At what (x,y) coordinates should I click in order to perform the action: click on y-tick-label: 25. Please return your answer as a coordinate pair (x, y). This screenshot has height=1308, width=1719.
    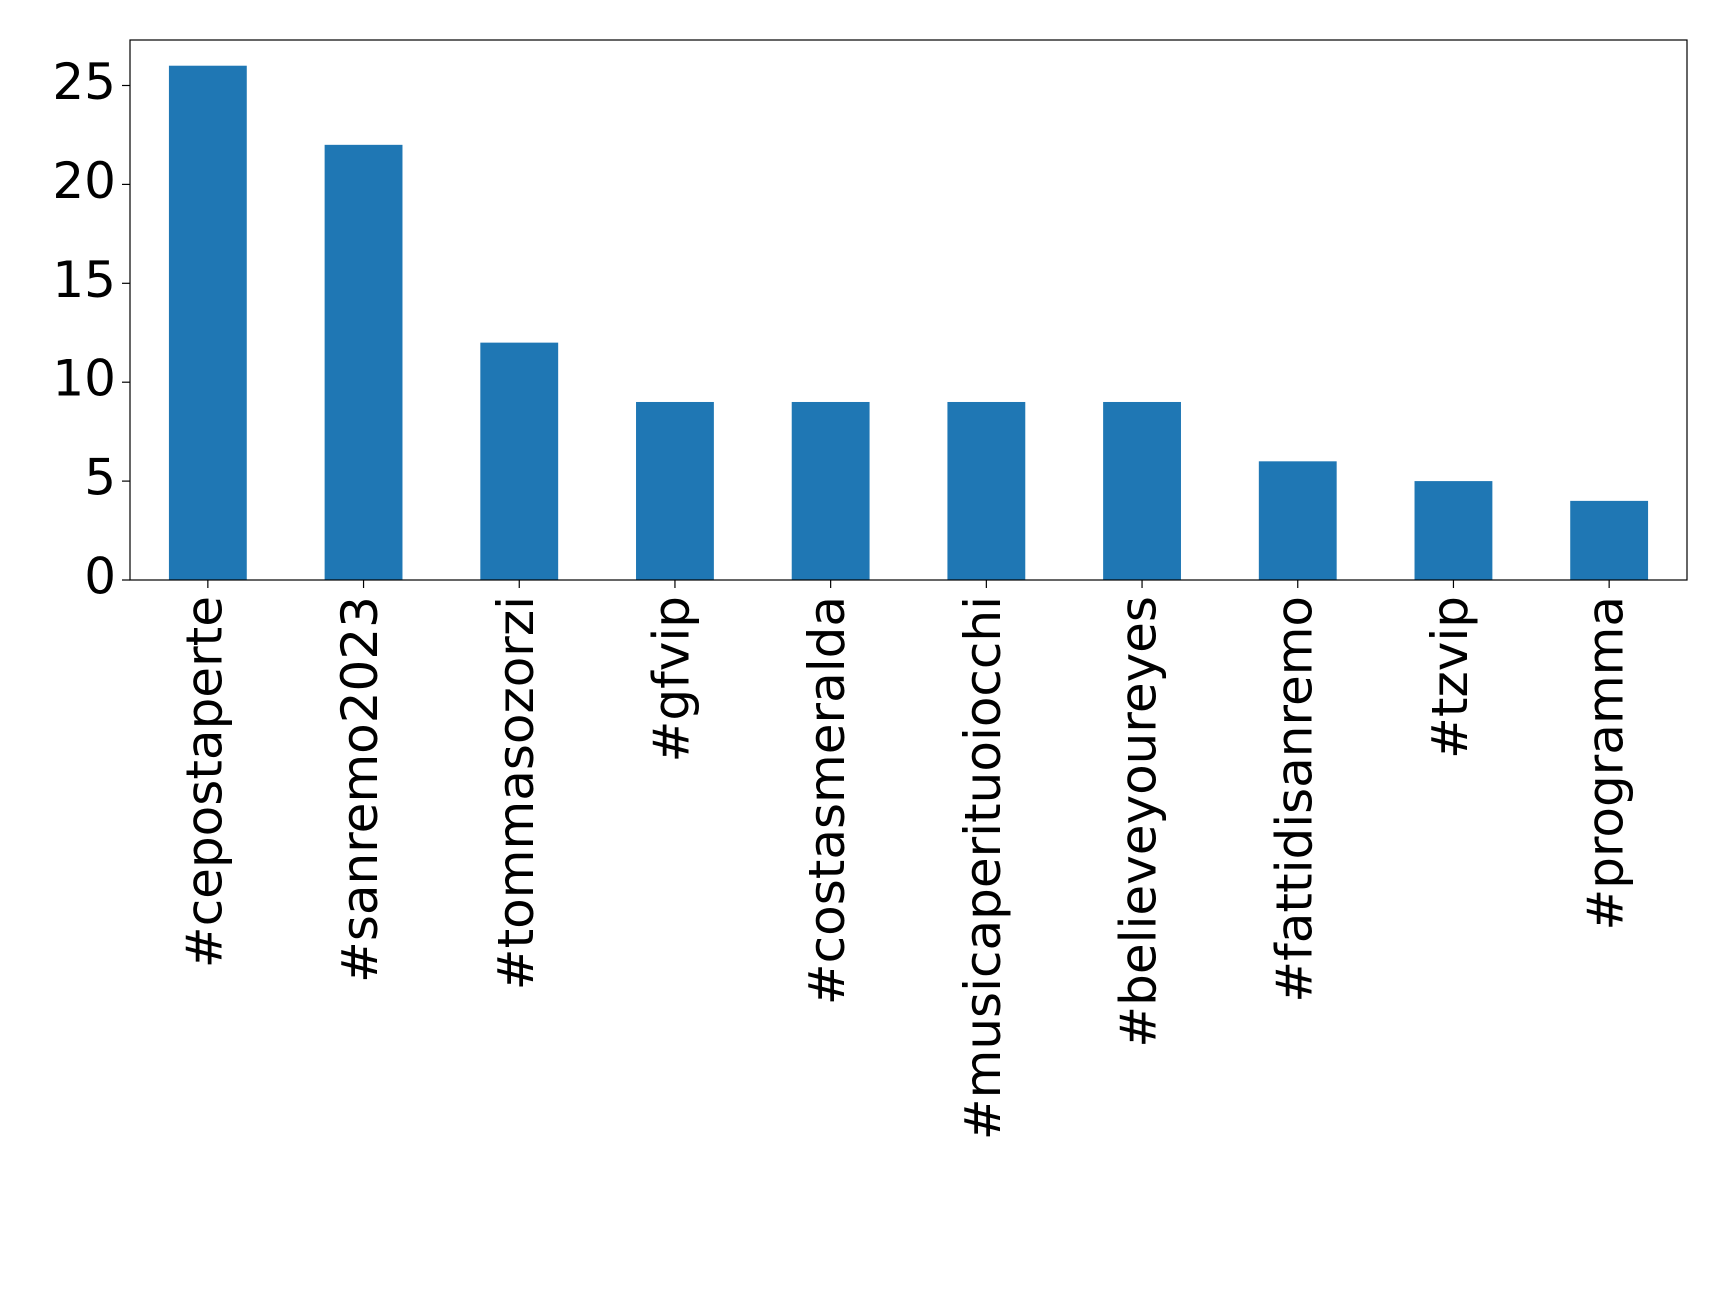
    Looking at the image, I should click on (84, 82).